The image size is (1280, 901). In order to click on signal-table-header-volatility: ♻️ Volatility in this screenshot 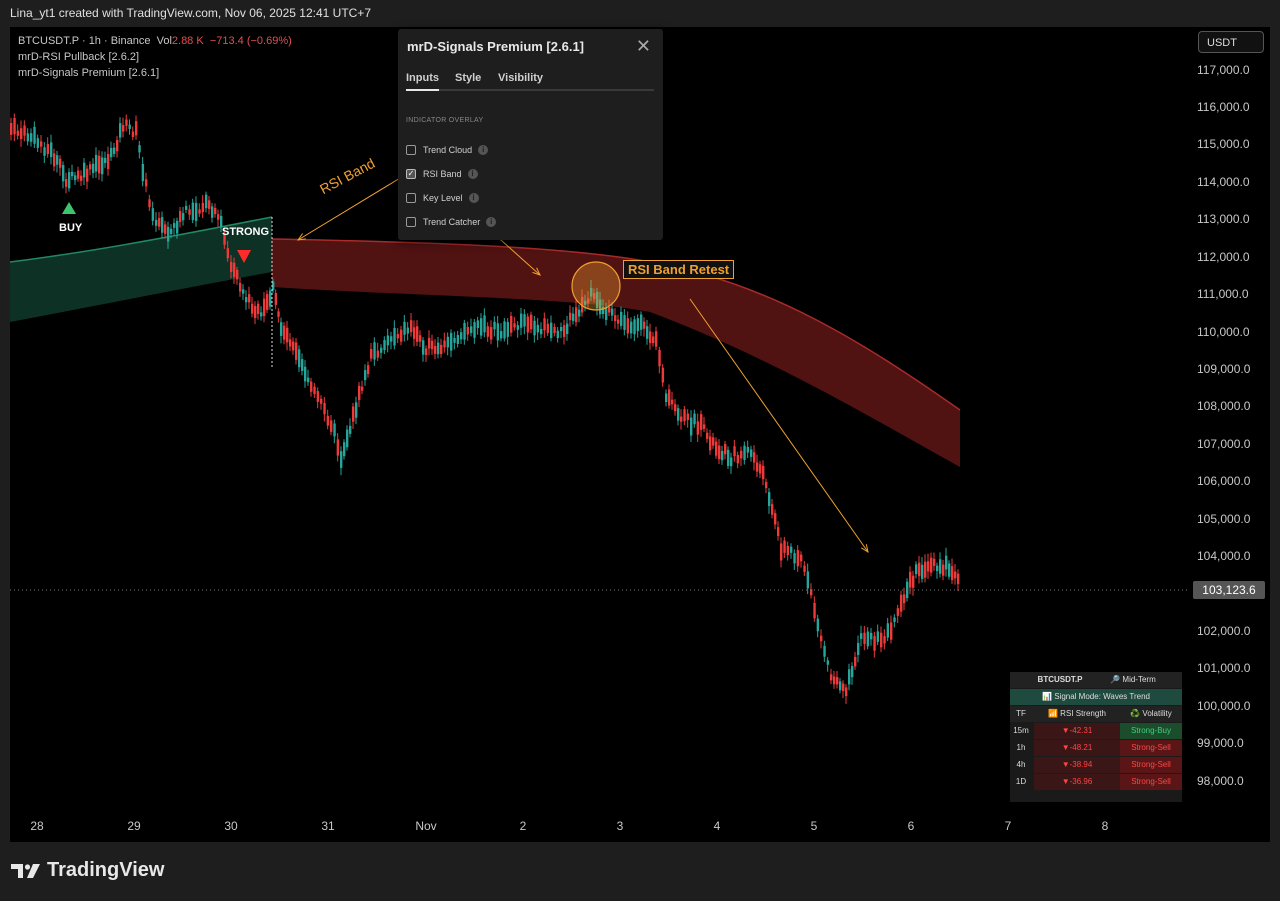, I will do `click(1151, 713)`.